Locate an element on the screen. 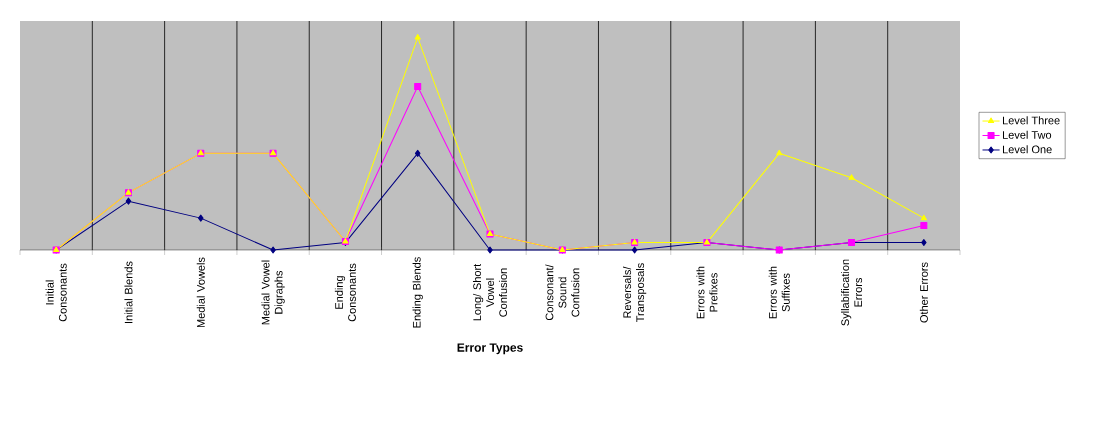 This screenshot has height=421, width=1118. x-tick-label: Consonant/ Sound Confusion is located at coordinates (562, 292).